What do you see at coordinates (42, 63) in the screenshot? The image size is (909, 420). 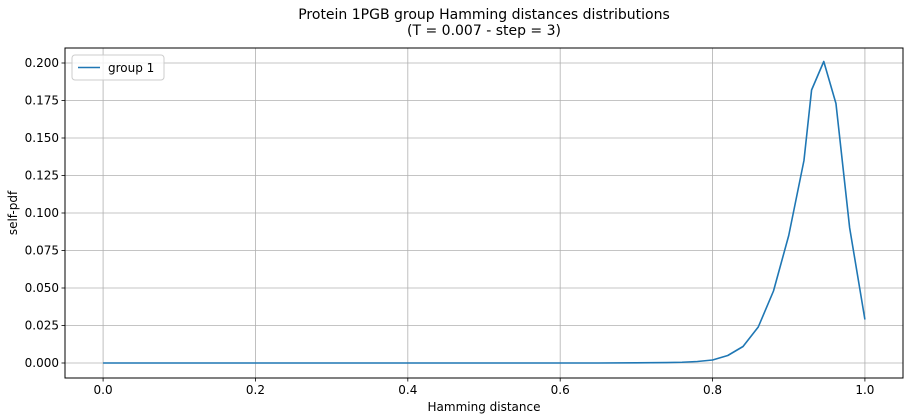 I see `y-tick-label: 0.200` at bounding box center [42, 63].